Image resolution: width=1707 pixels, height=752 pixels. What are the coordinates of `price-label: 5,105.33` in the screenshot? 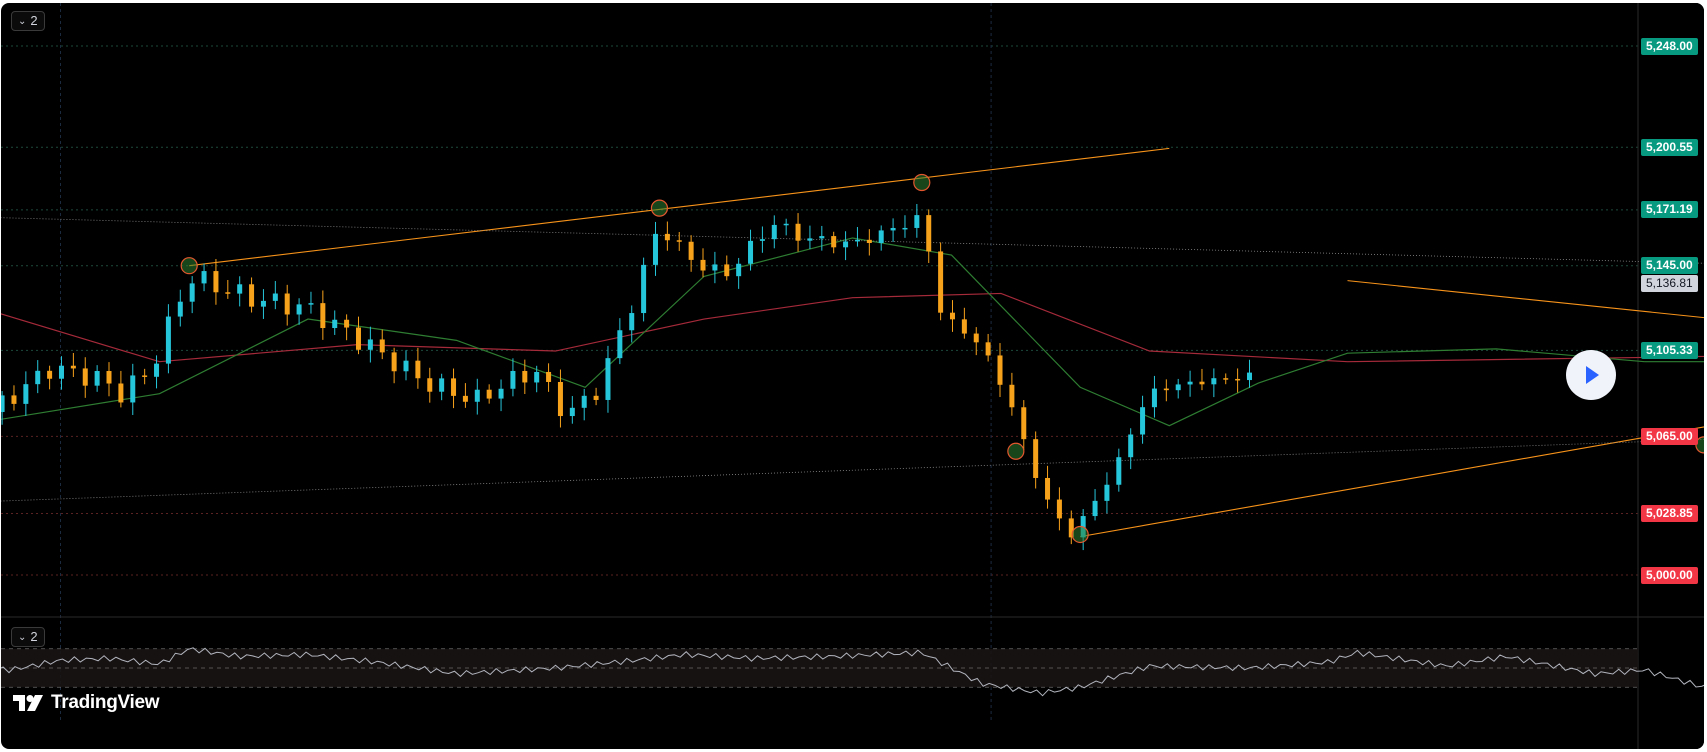 It's located at (1669, 350).